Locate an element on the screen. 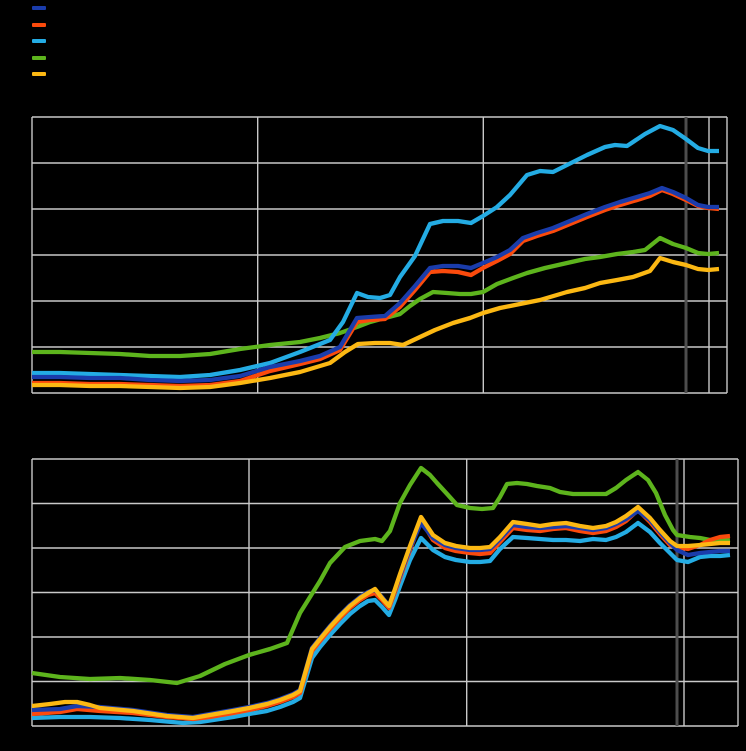 The image size is (746, 751). legend-swatch-dark-blue is located at coordinates (39, 8).